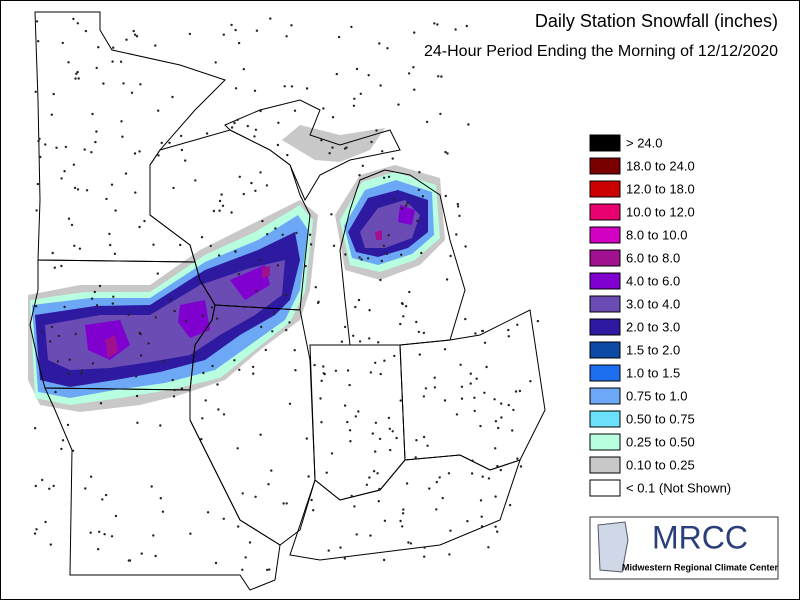 Image resolution: width=800 pixels, height=600 pixels. I want to click on legend-label: > 24.0, so click(644, 142).